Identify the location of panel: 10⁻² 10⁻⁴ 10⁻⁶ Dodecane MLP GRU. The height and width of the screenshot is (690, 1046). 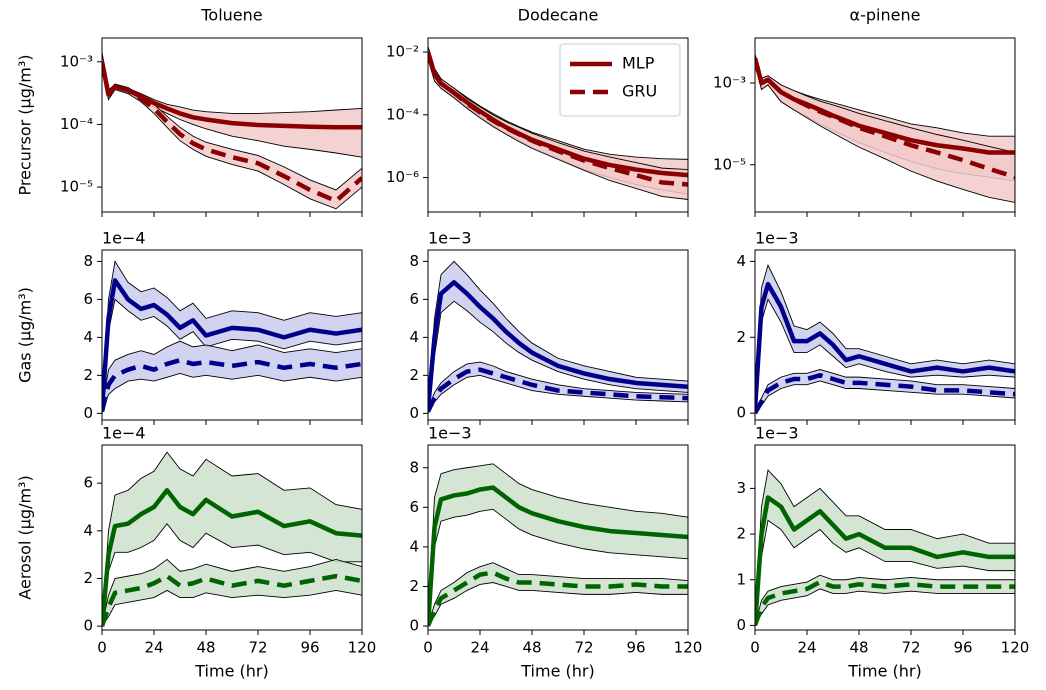
(537, 111).